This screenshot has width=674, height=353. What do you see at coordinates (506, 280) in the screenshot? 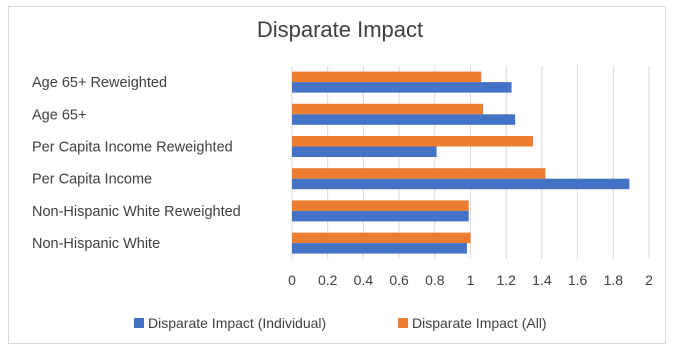
I see `x-tick-label: 1.2` at bounding box center [506, 280].